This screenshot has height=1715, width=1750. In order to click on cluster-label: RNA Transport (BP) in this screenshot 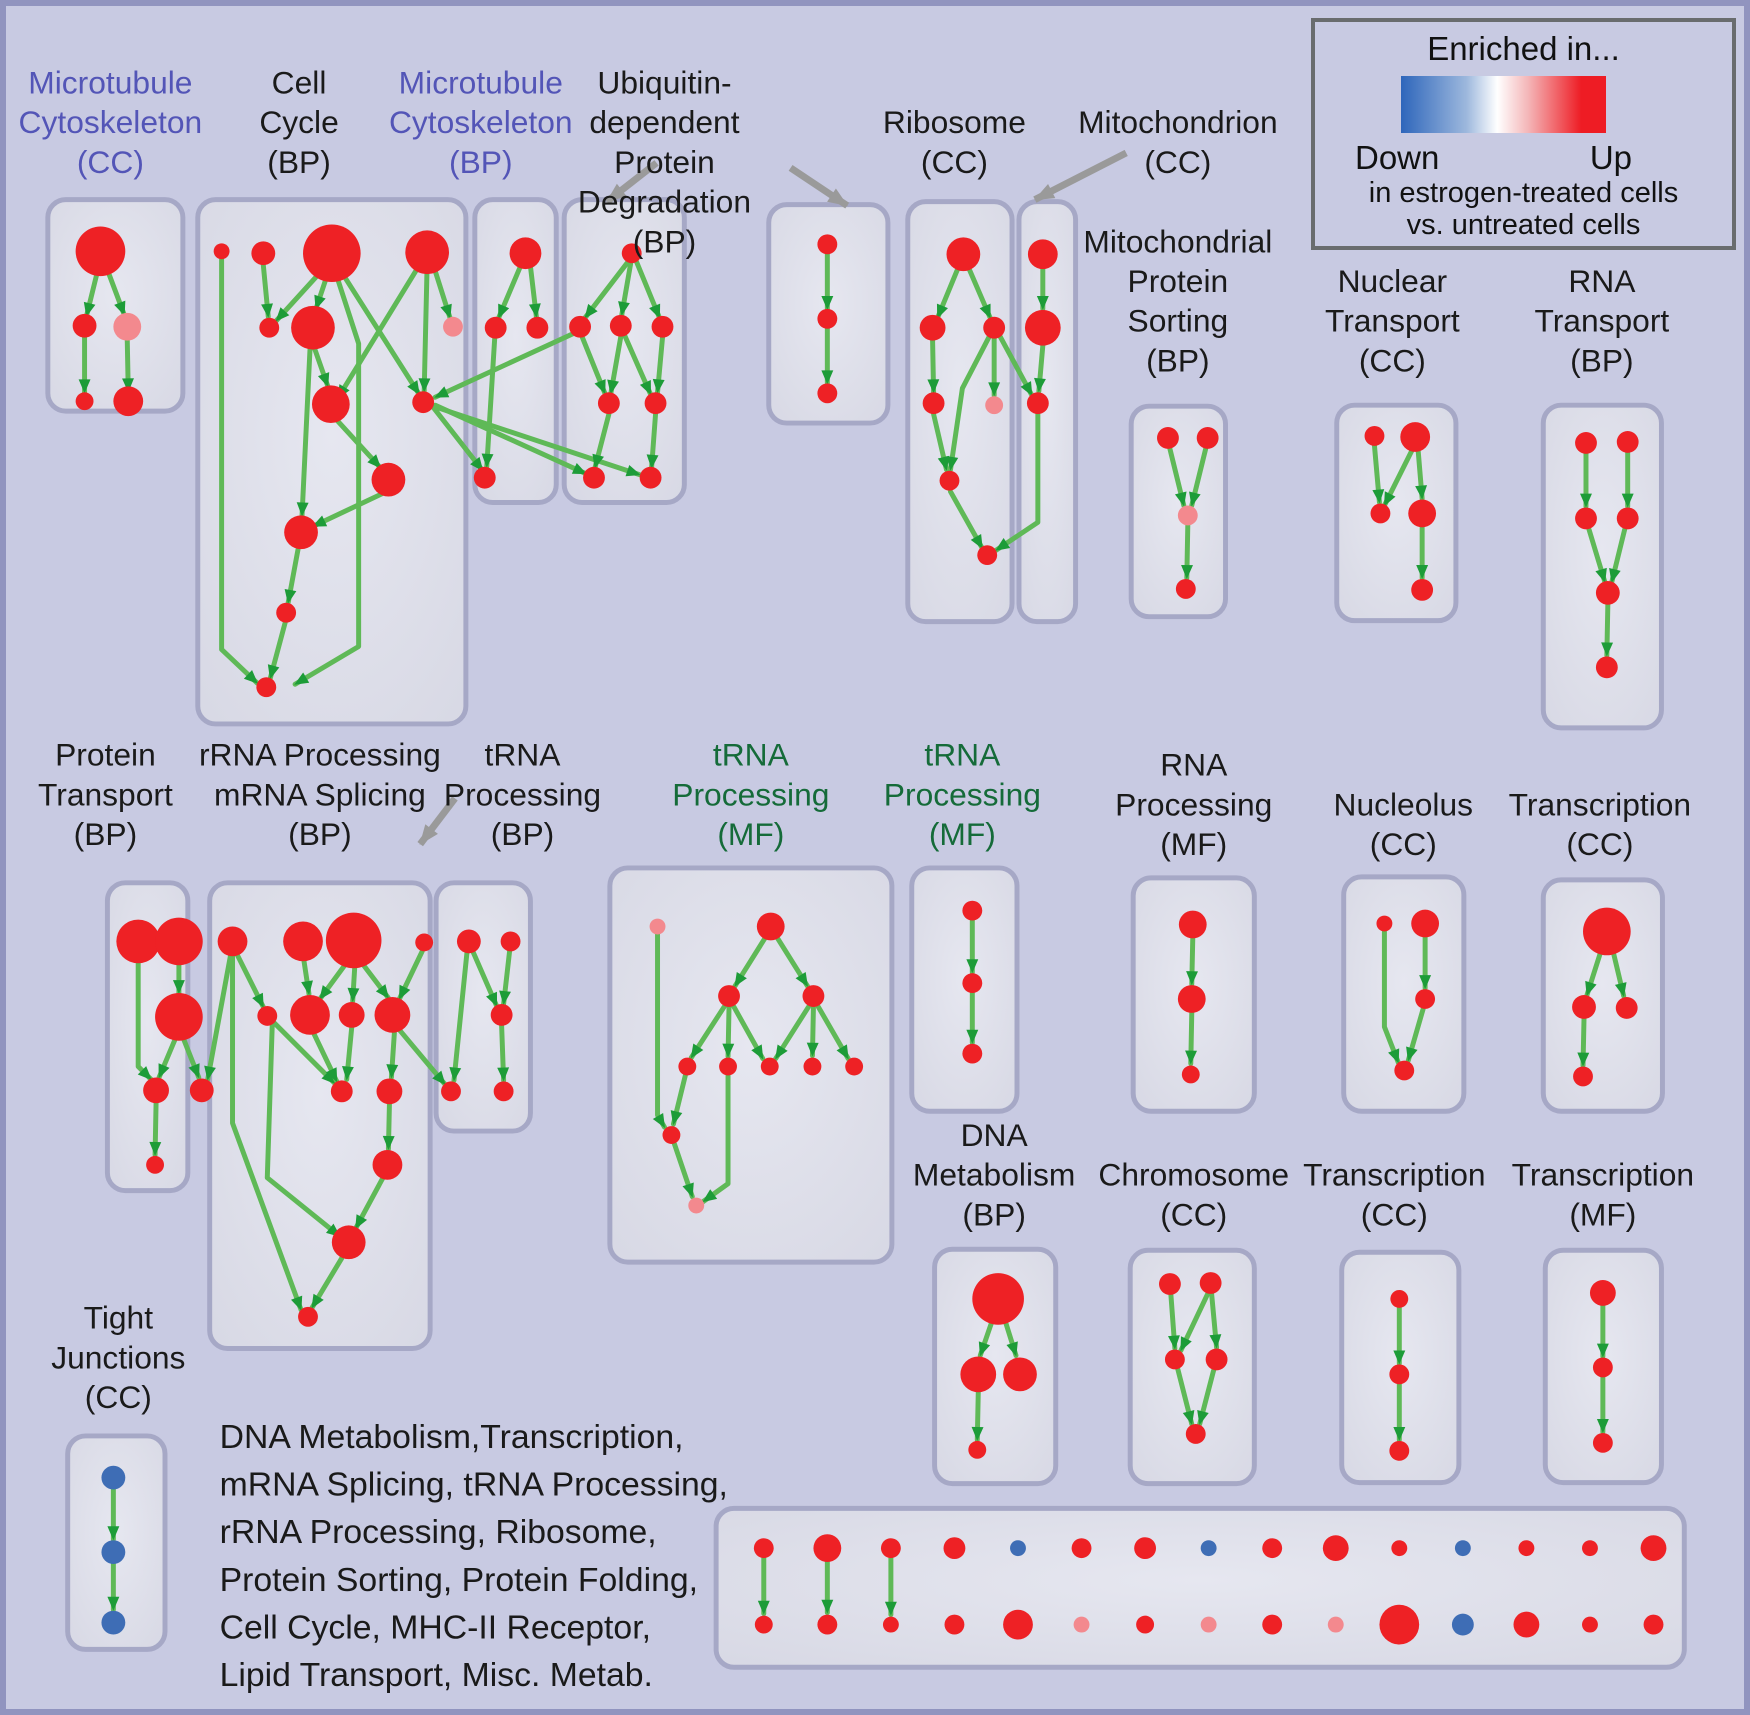, I will do `click(1601, 320)`.